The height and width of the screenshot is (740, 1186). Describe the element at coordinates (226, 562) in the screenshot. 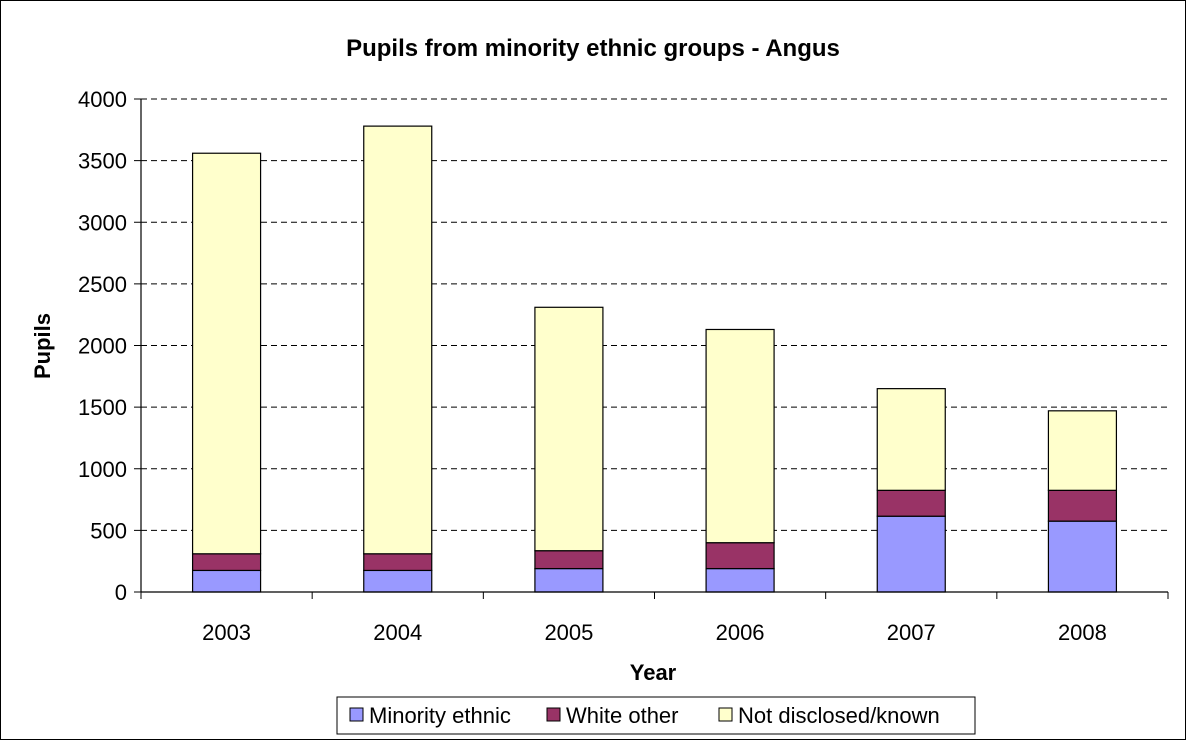

I see `bar-segment-white-other-2003` at that location.